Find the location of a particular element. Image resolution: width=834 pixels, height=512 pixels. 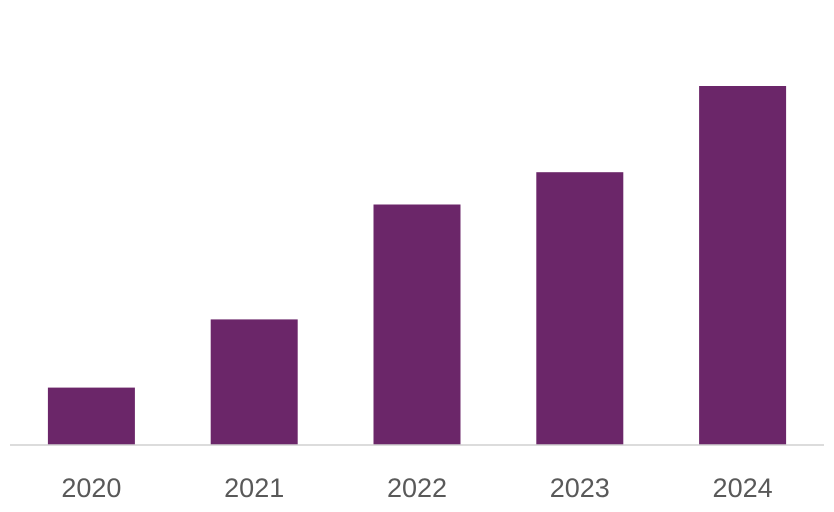

x-tick-label-2020: 2020 is located at coordinates (91, 488).